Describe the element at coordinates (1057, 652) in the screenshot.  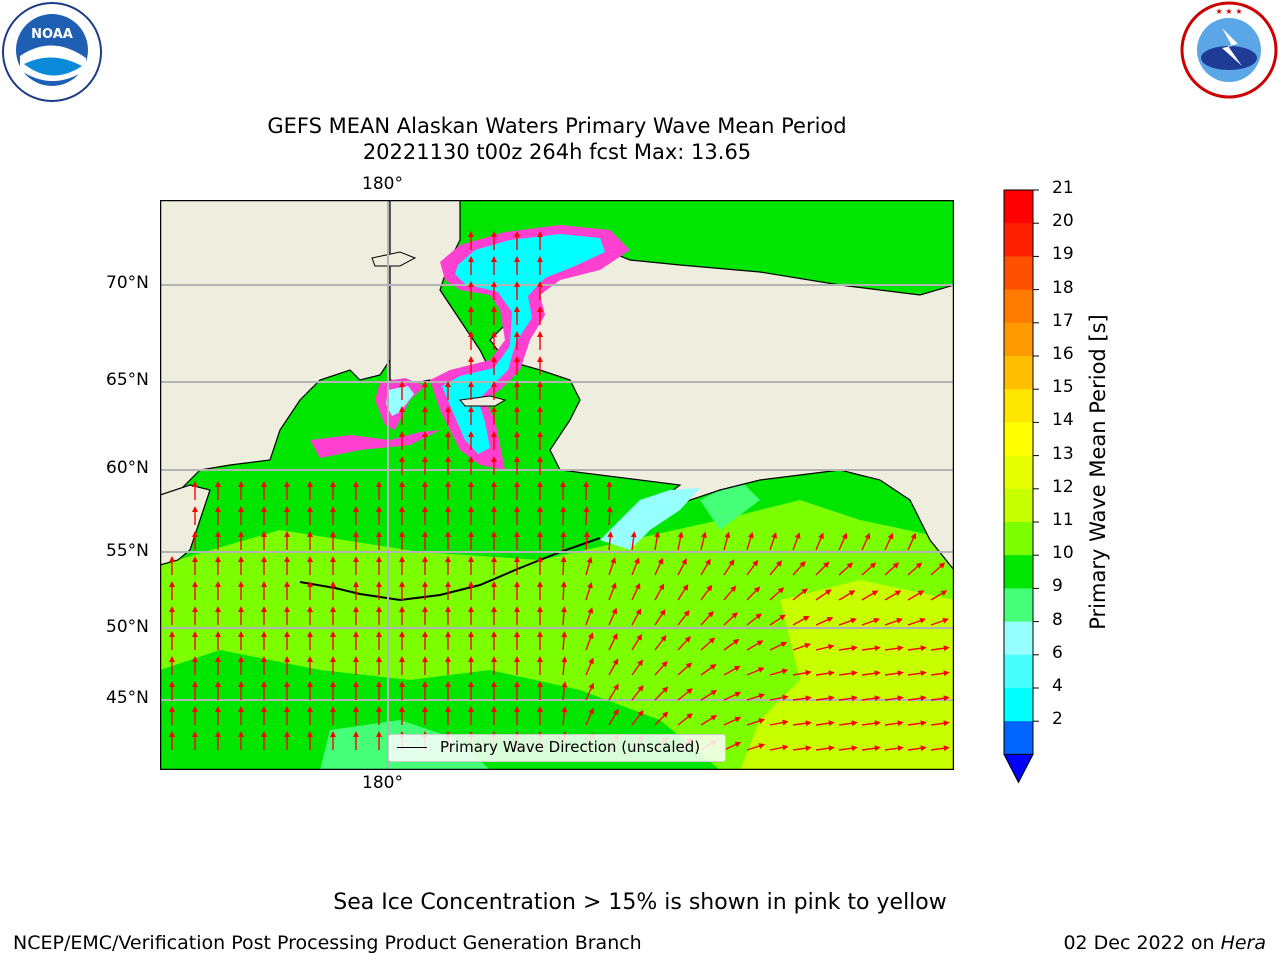
I see `colorbar-tick-label: 6` at that location.